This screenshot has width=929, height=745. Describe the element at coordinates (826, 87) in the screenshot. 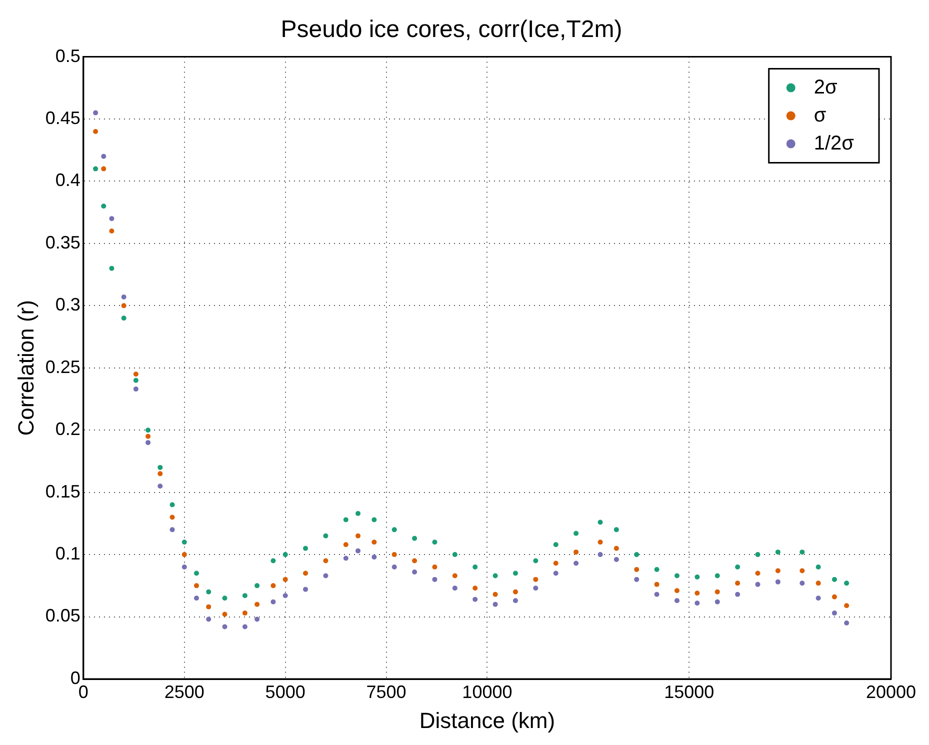

I see `legend-label: 2σ` at that location.